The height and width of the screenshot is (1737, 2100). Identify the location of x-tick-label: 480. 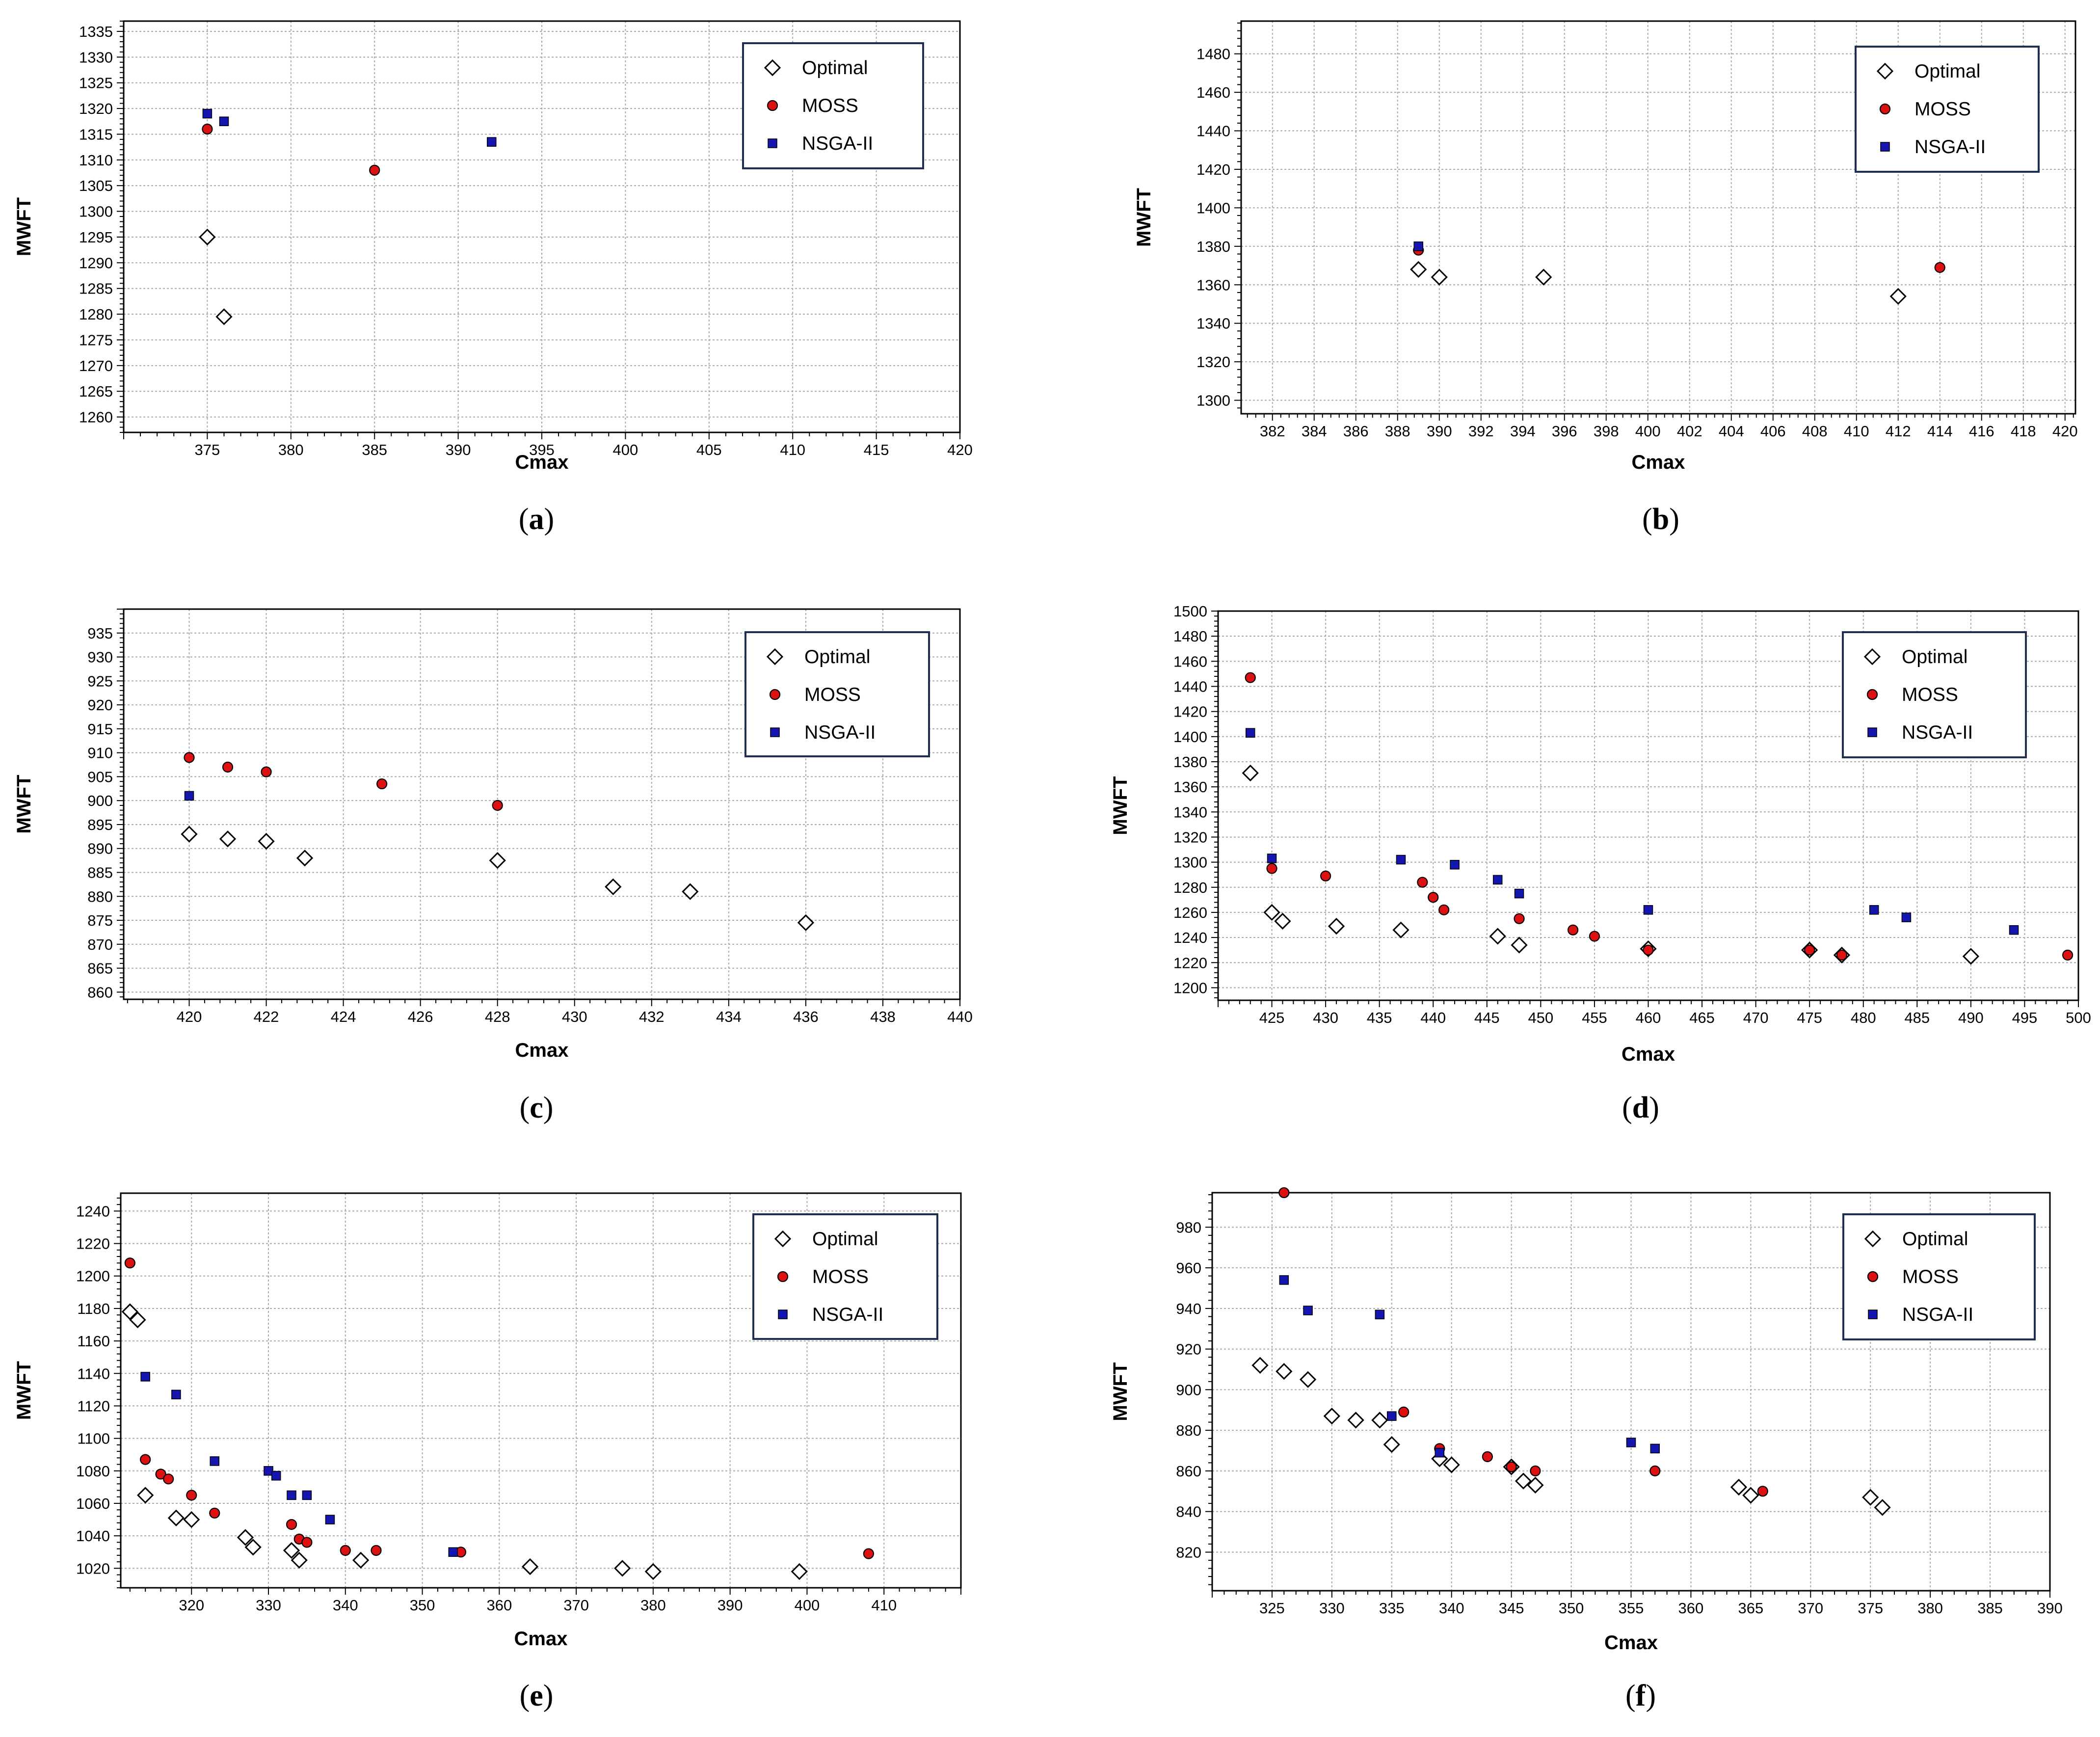
(1863, 1017).